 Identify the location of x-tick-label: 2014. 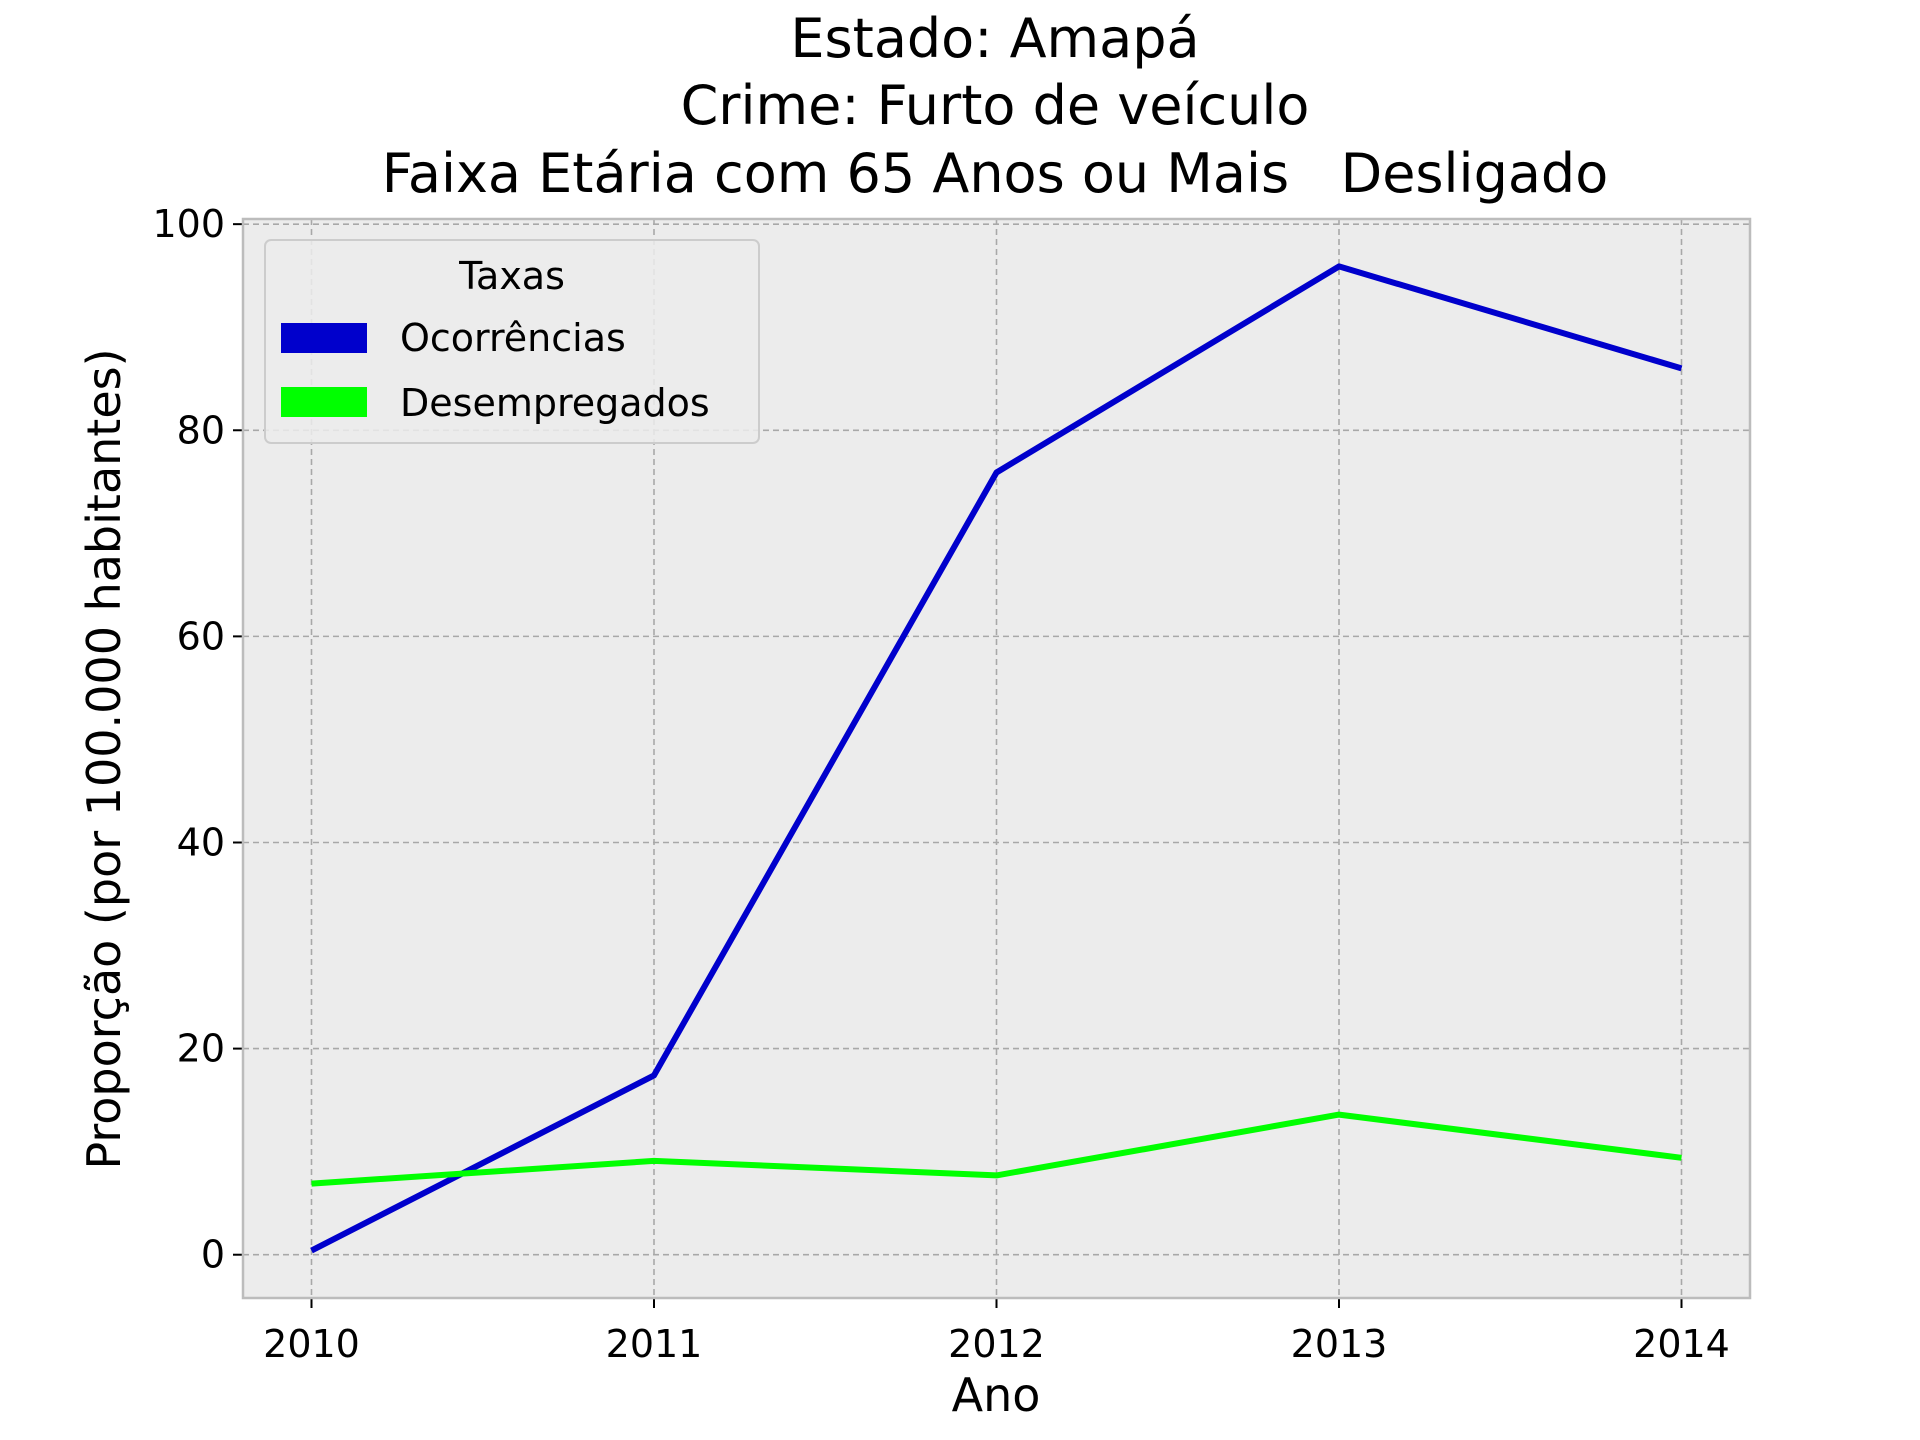
(1681, 1344).